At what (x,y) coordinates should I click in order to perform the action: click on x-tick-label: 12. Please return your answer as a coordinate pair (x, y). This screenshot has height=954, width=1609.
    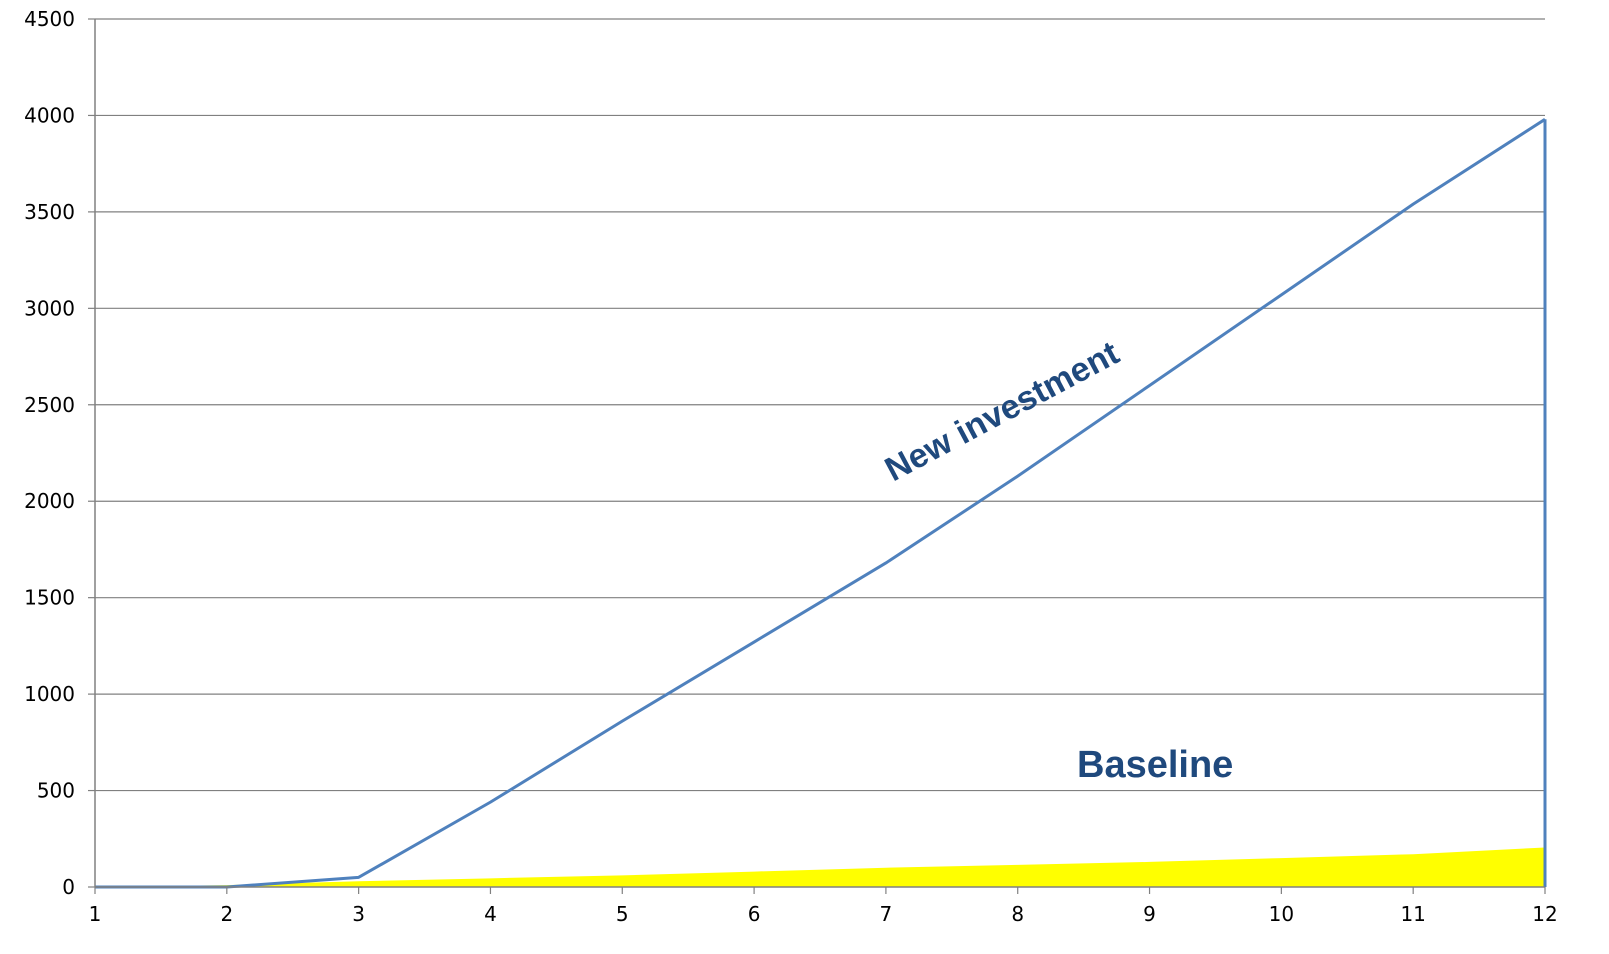
    Looking at the image, I should click on (1544, 914).